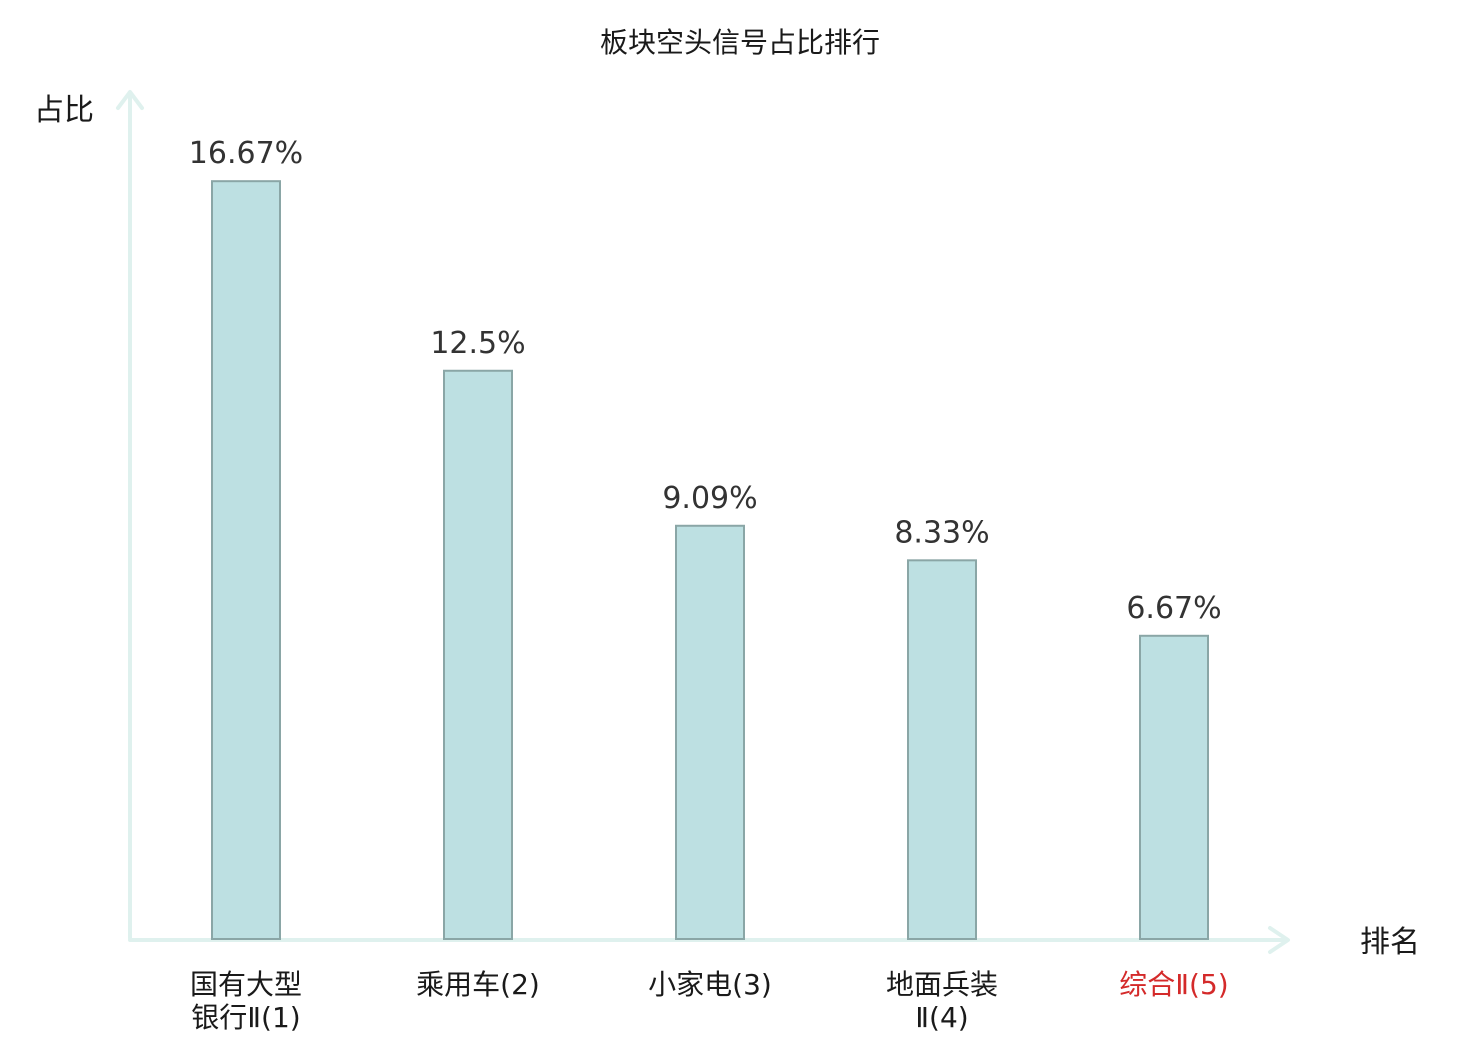 Image resolution: width=1480 pixels, height=1040 pixels. I want to click on value-label-2: 12.5%, so click(477, 343).